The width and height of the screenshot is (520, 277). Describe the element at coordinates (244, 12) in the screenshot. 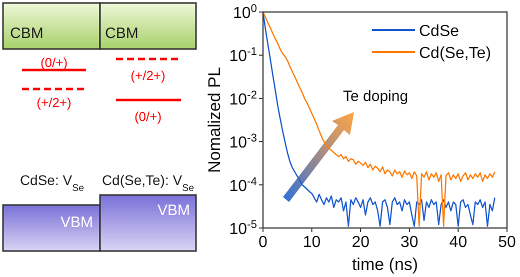

I see `y-tick-label: 10$^{0}$` at that location.